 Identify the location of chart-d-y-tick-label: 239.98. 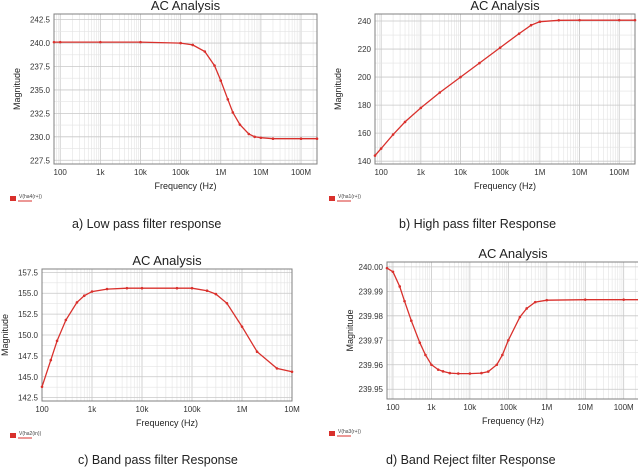
(371, 316).